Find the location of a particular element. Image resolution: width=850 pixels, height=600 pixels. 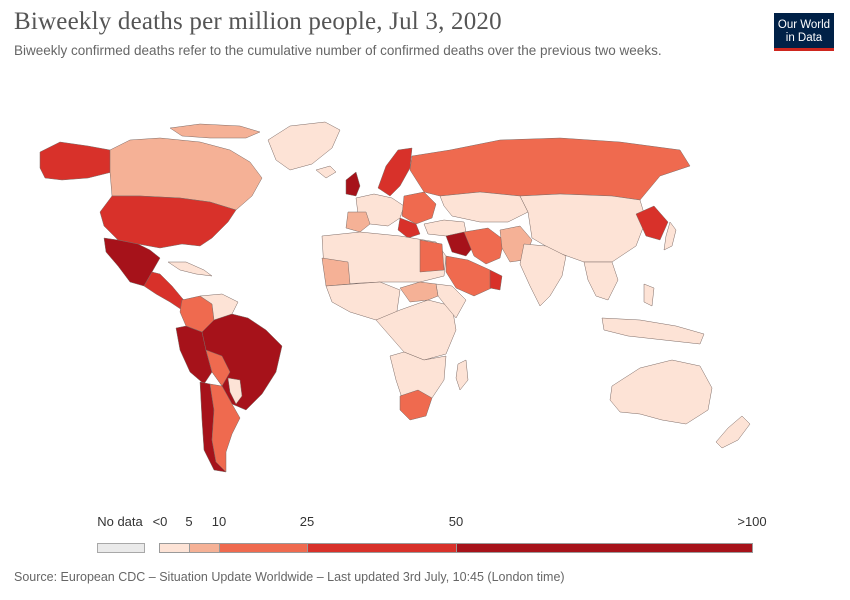

region-china-east is located at coordinates (652, 223).